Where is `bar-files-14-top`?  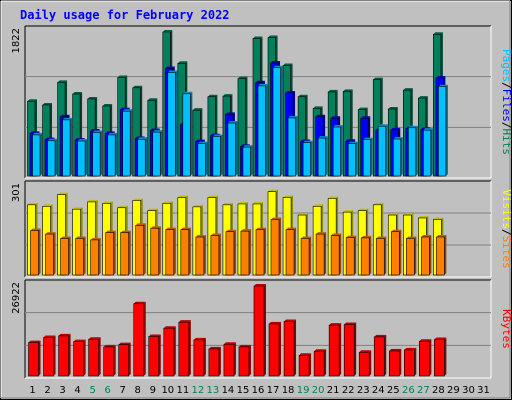
bar-files-14-top is located at coordinates (230, 113).